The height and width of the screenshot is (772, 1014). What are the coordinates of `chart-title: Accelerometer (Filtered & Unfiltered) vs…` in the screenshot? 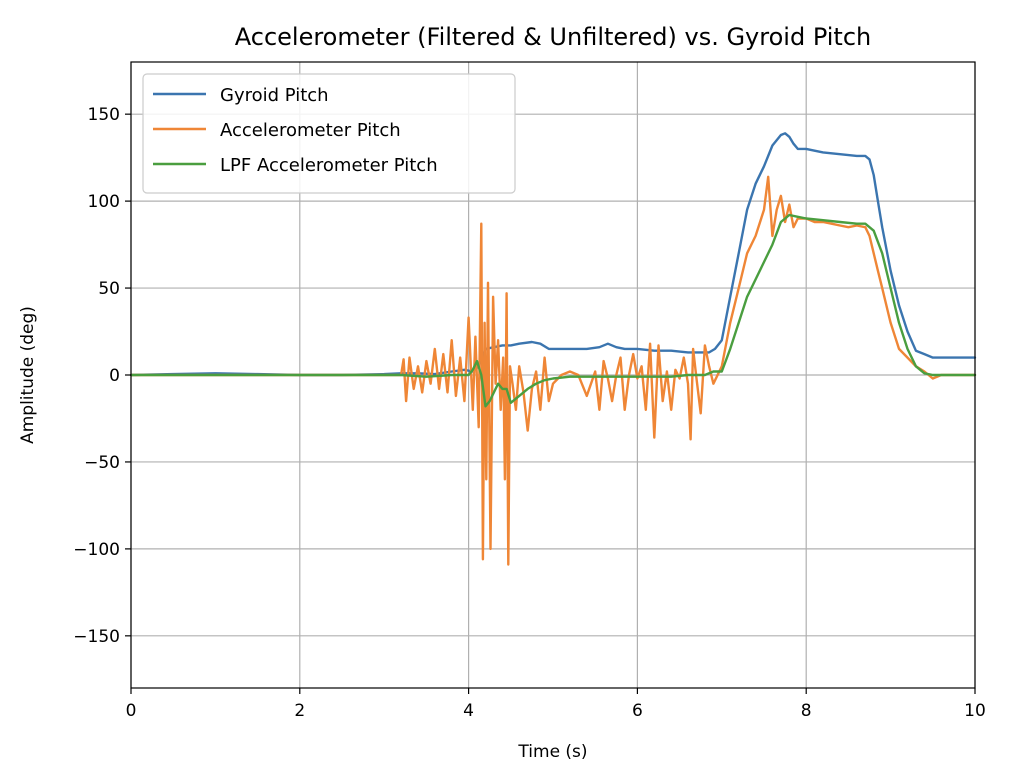 It's located at (553, 37).